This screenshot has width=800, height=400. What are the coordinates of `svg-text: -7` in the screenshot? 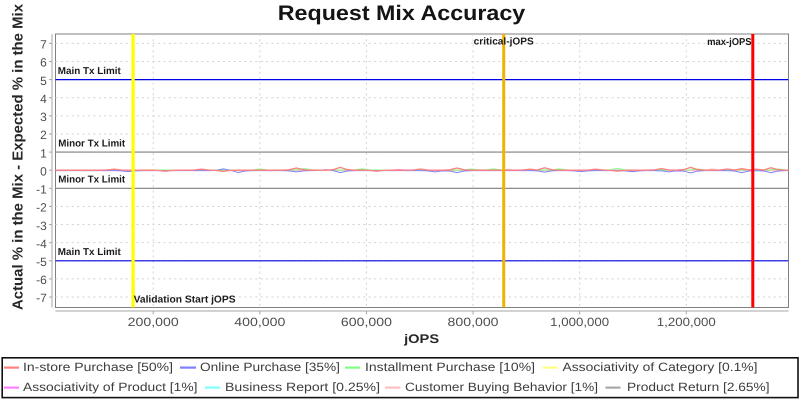 It's located at (41, 298).